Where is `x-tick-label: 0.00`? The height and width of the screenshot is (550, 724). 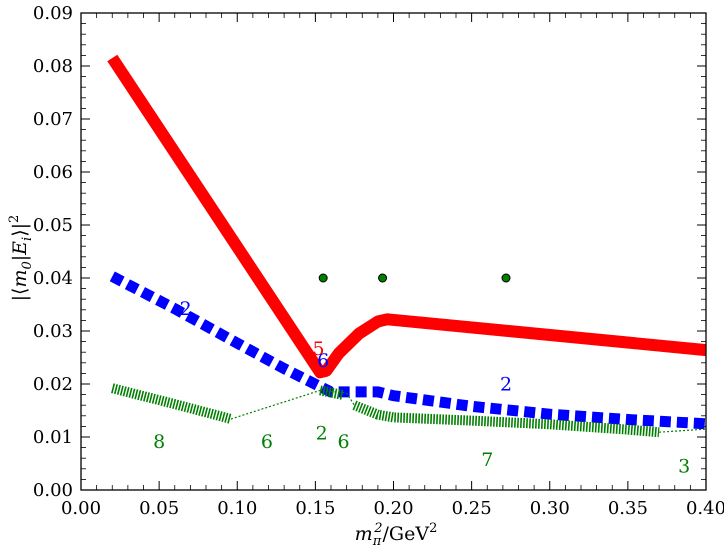
x-tick-label: 0.00 is located at coordinates (81, 508).